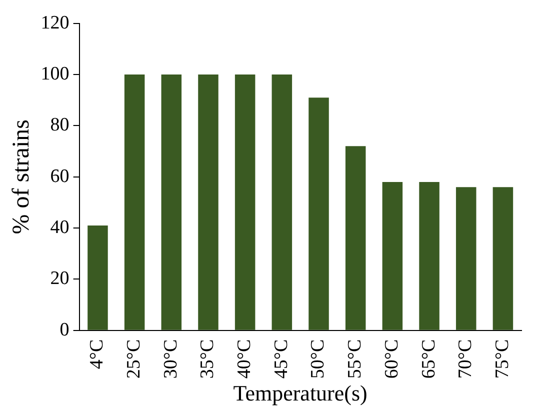  I want to click on x-tick-label: 50°C, so click(318, 359).